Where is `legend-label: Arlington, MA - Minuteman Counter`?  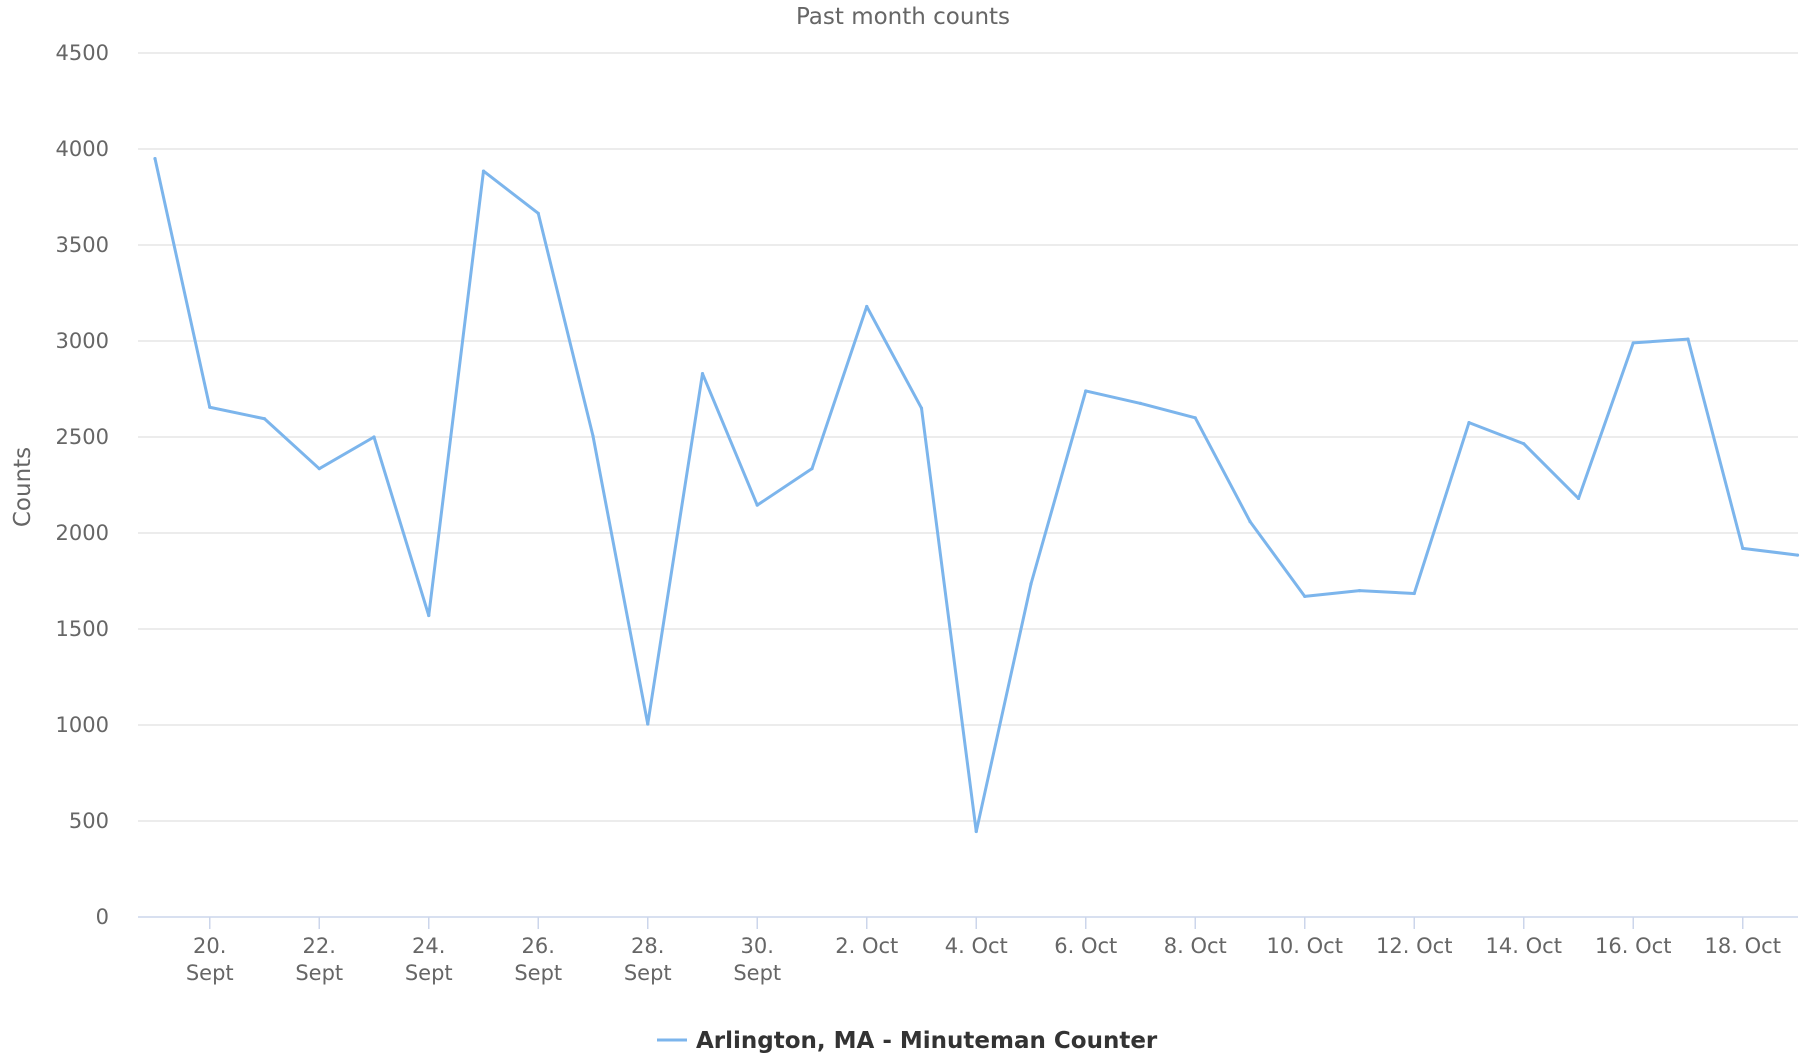
legend-label: Arlington, MA - Minuteman Counter is located at coordinates (927, 1041).